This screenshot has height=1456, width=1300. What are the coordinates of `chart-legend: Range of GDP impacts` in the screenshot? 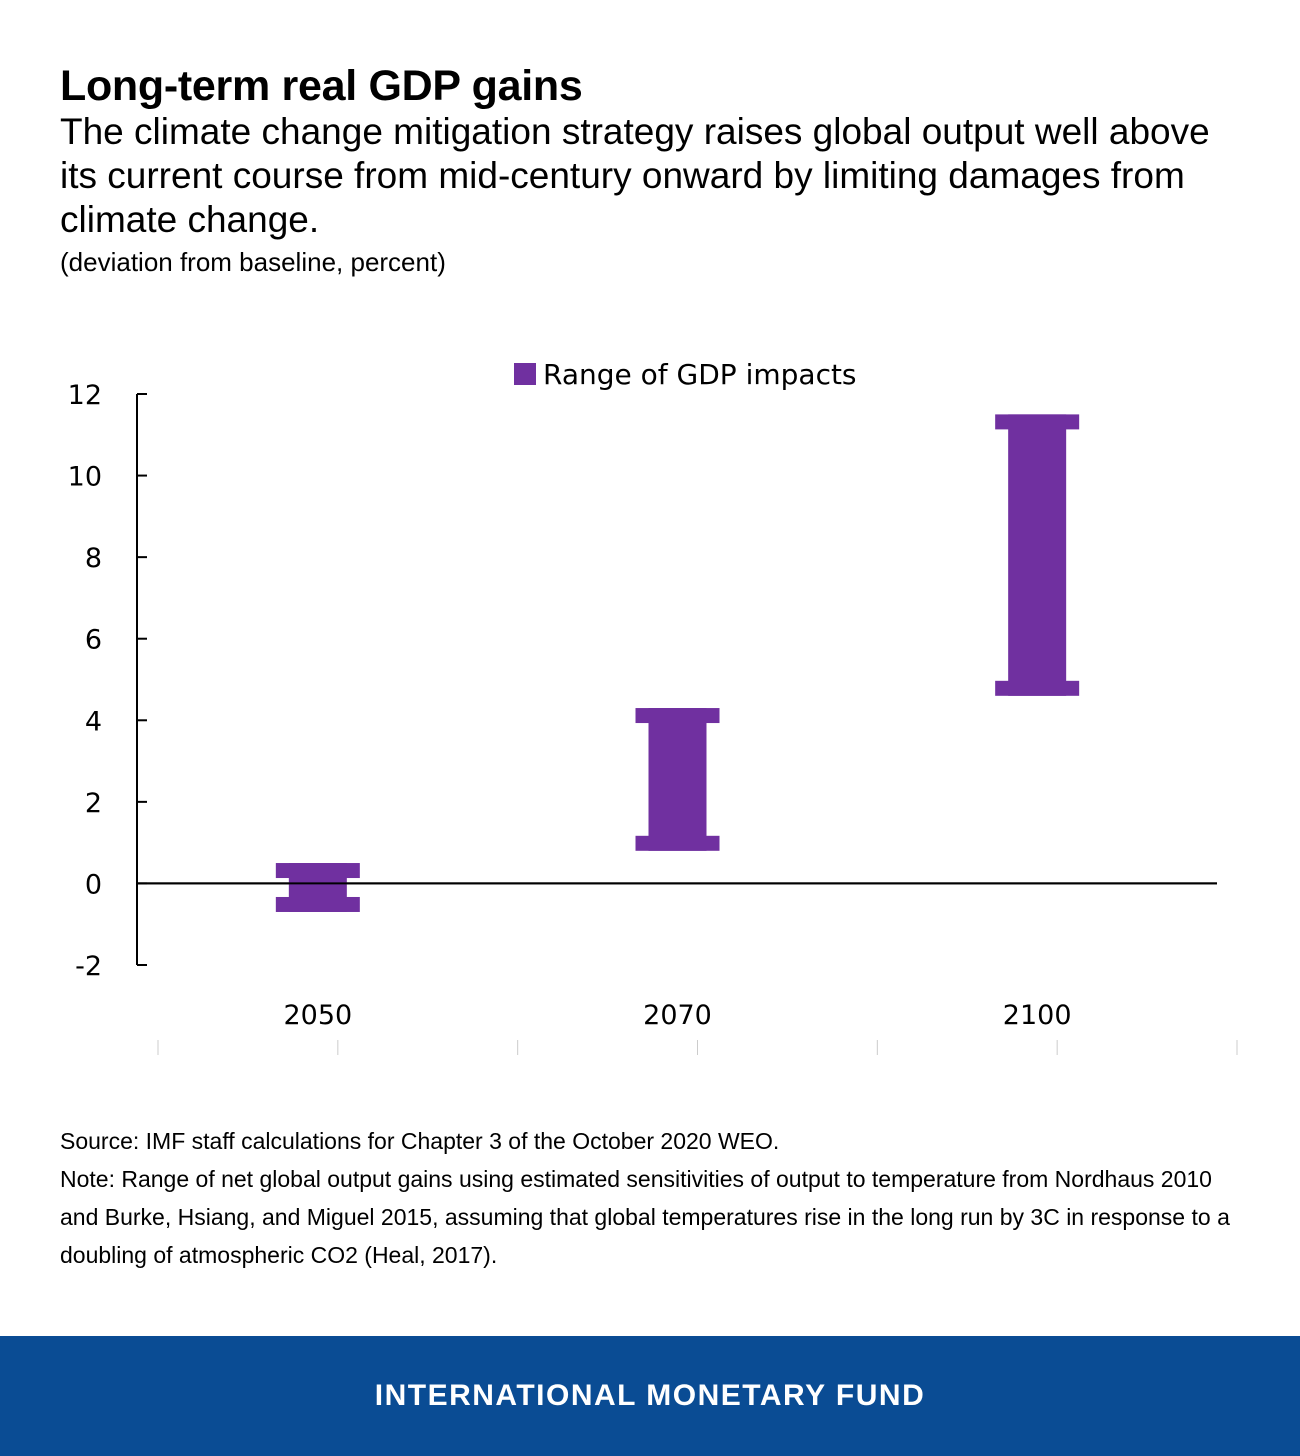 It's located at (685, 374).